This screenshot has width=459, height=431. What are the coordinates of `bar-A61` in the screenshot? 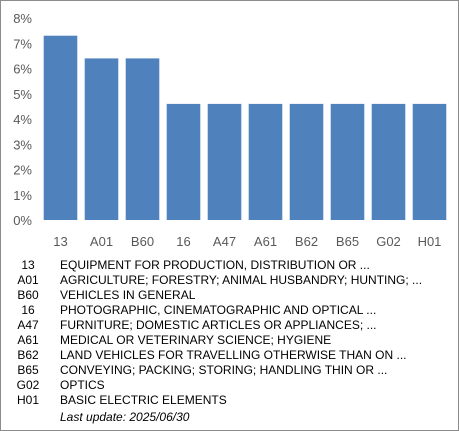 It's located at (265, 161).